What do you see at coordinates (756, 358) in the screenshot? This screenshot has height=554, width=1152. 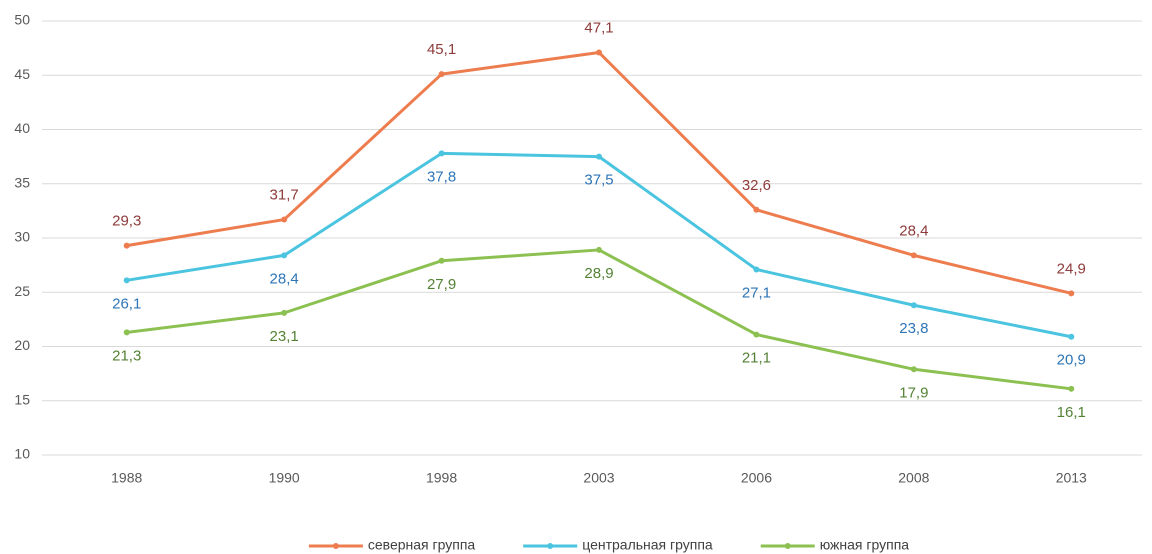 I see `data-label: 21,1` at bounding box center [756, 358].